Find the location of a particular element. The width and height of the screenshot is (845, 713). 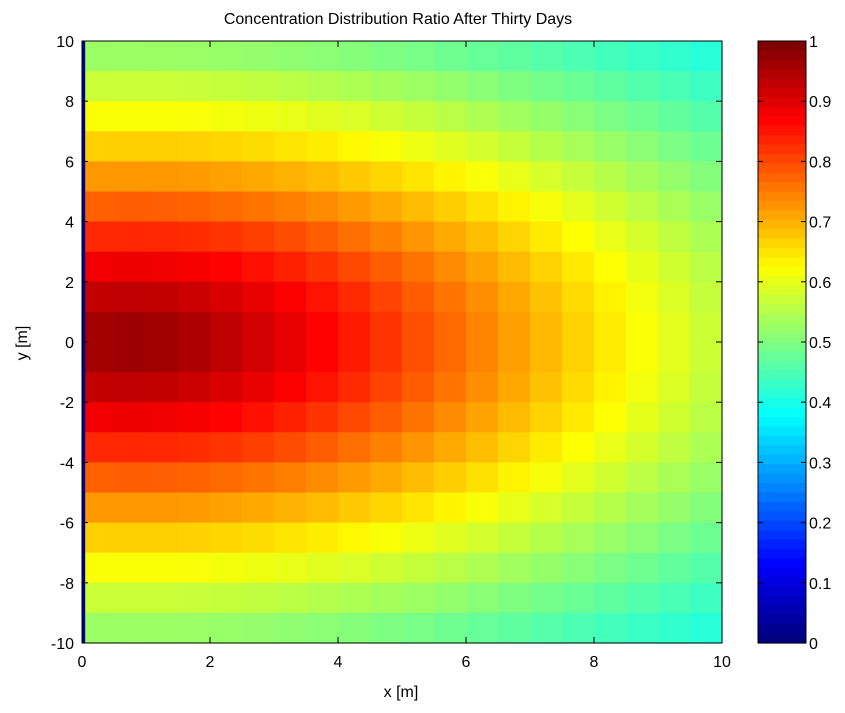

x-axis-label: x [m] is located at coordinates (401, 692).